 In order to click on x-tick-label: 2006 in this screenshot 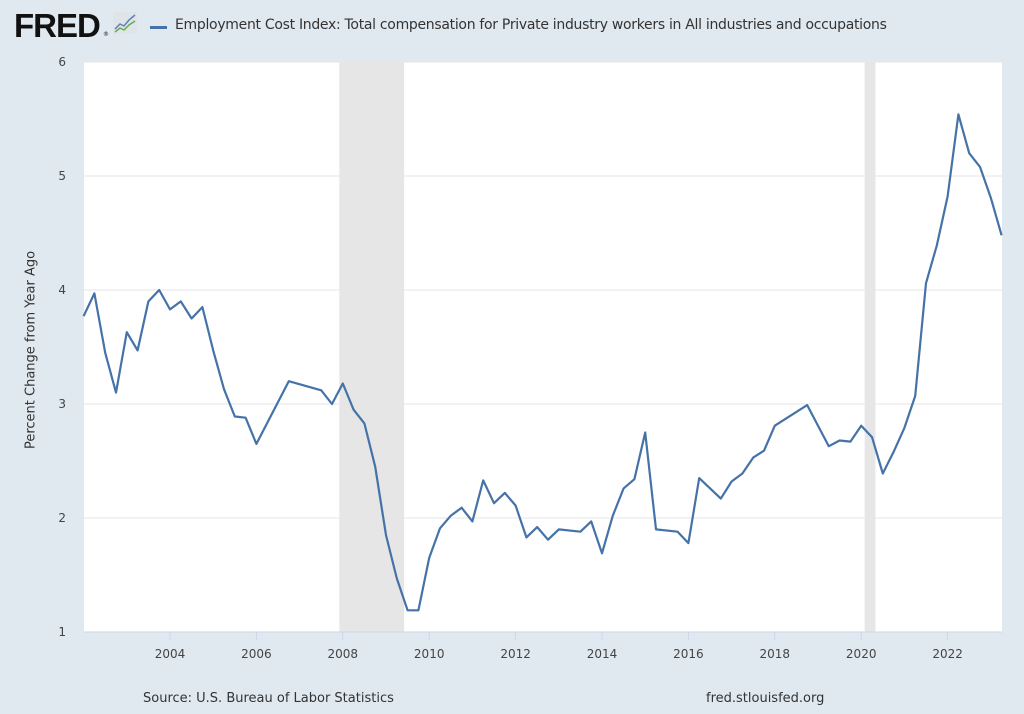, I will do `click(256, 654)`.